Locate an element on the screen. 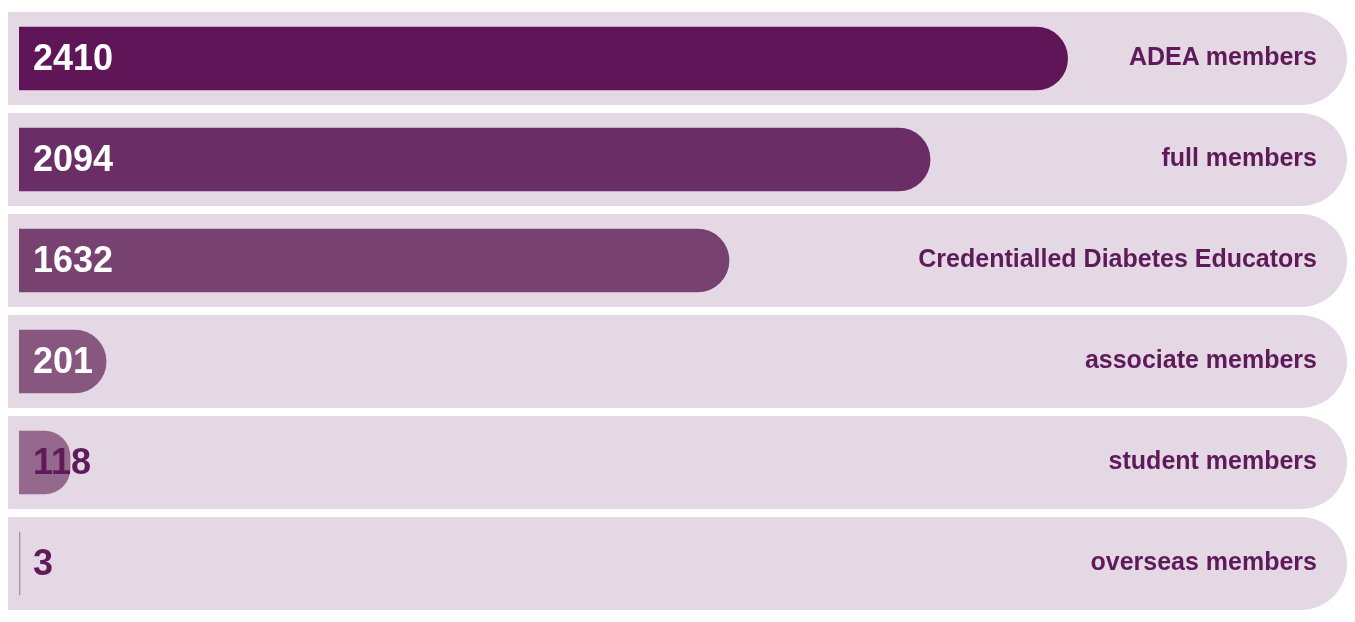 This screenshot has height=622, width=1355. y-tick-label: Credentialled Diabetes Educators is located at coordinates (1117, 258).